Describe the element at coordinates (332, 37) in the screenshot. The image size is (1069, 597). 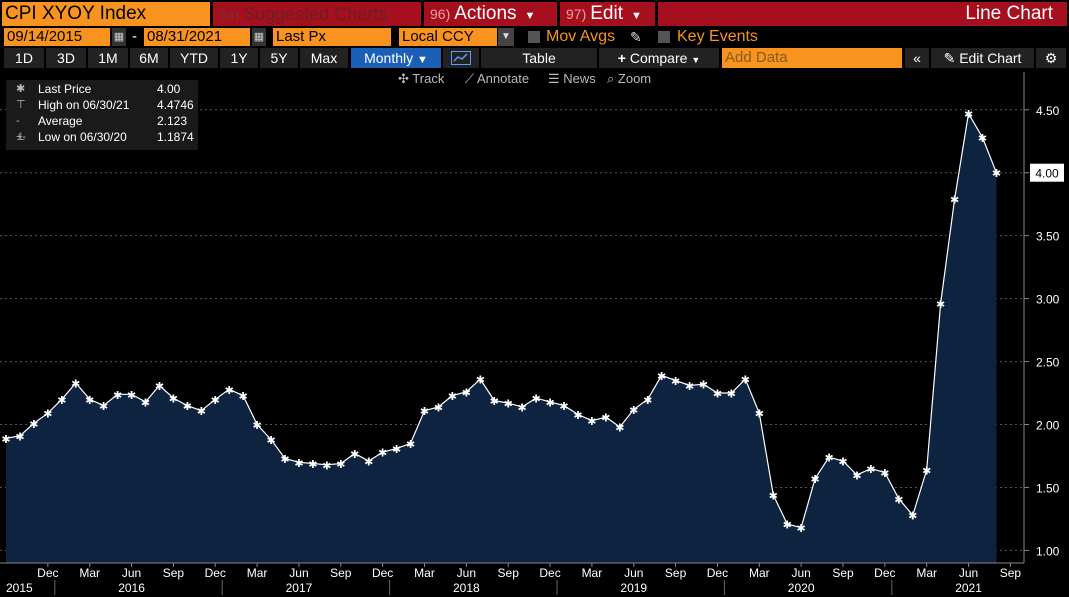
I see `field-selector: Last Px` at that location.